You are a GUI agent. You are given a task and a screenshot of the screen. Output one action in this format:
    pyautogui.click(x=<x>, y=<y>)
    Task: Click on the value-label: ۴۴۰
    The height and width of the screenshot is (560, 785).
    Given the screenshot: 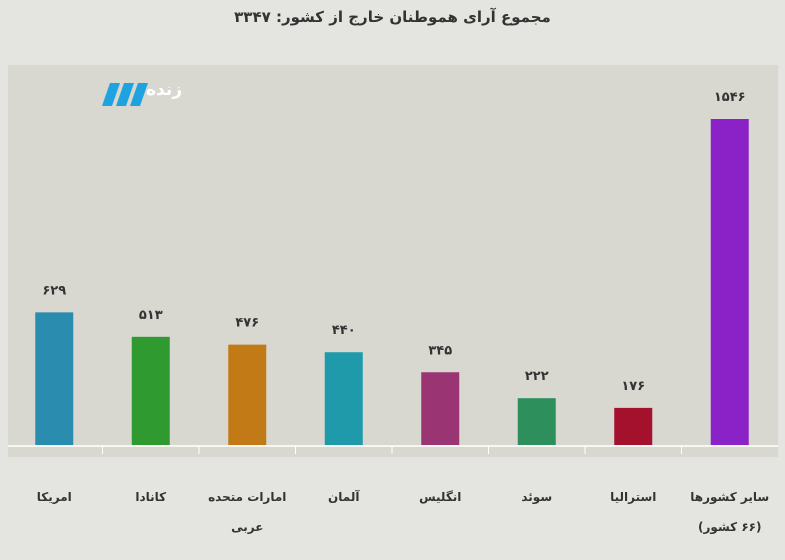 What is the action you would take?
    pyautogui.click(x=344, y=330)
    